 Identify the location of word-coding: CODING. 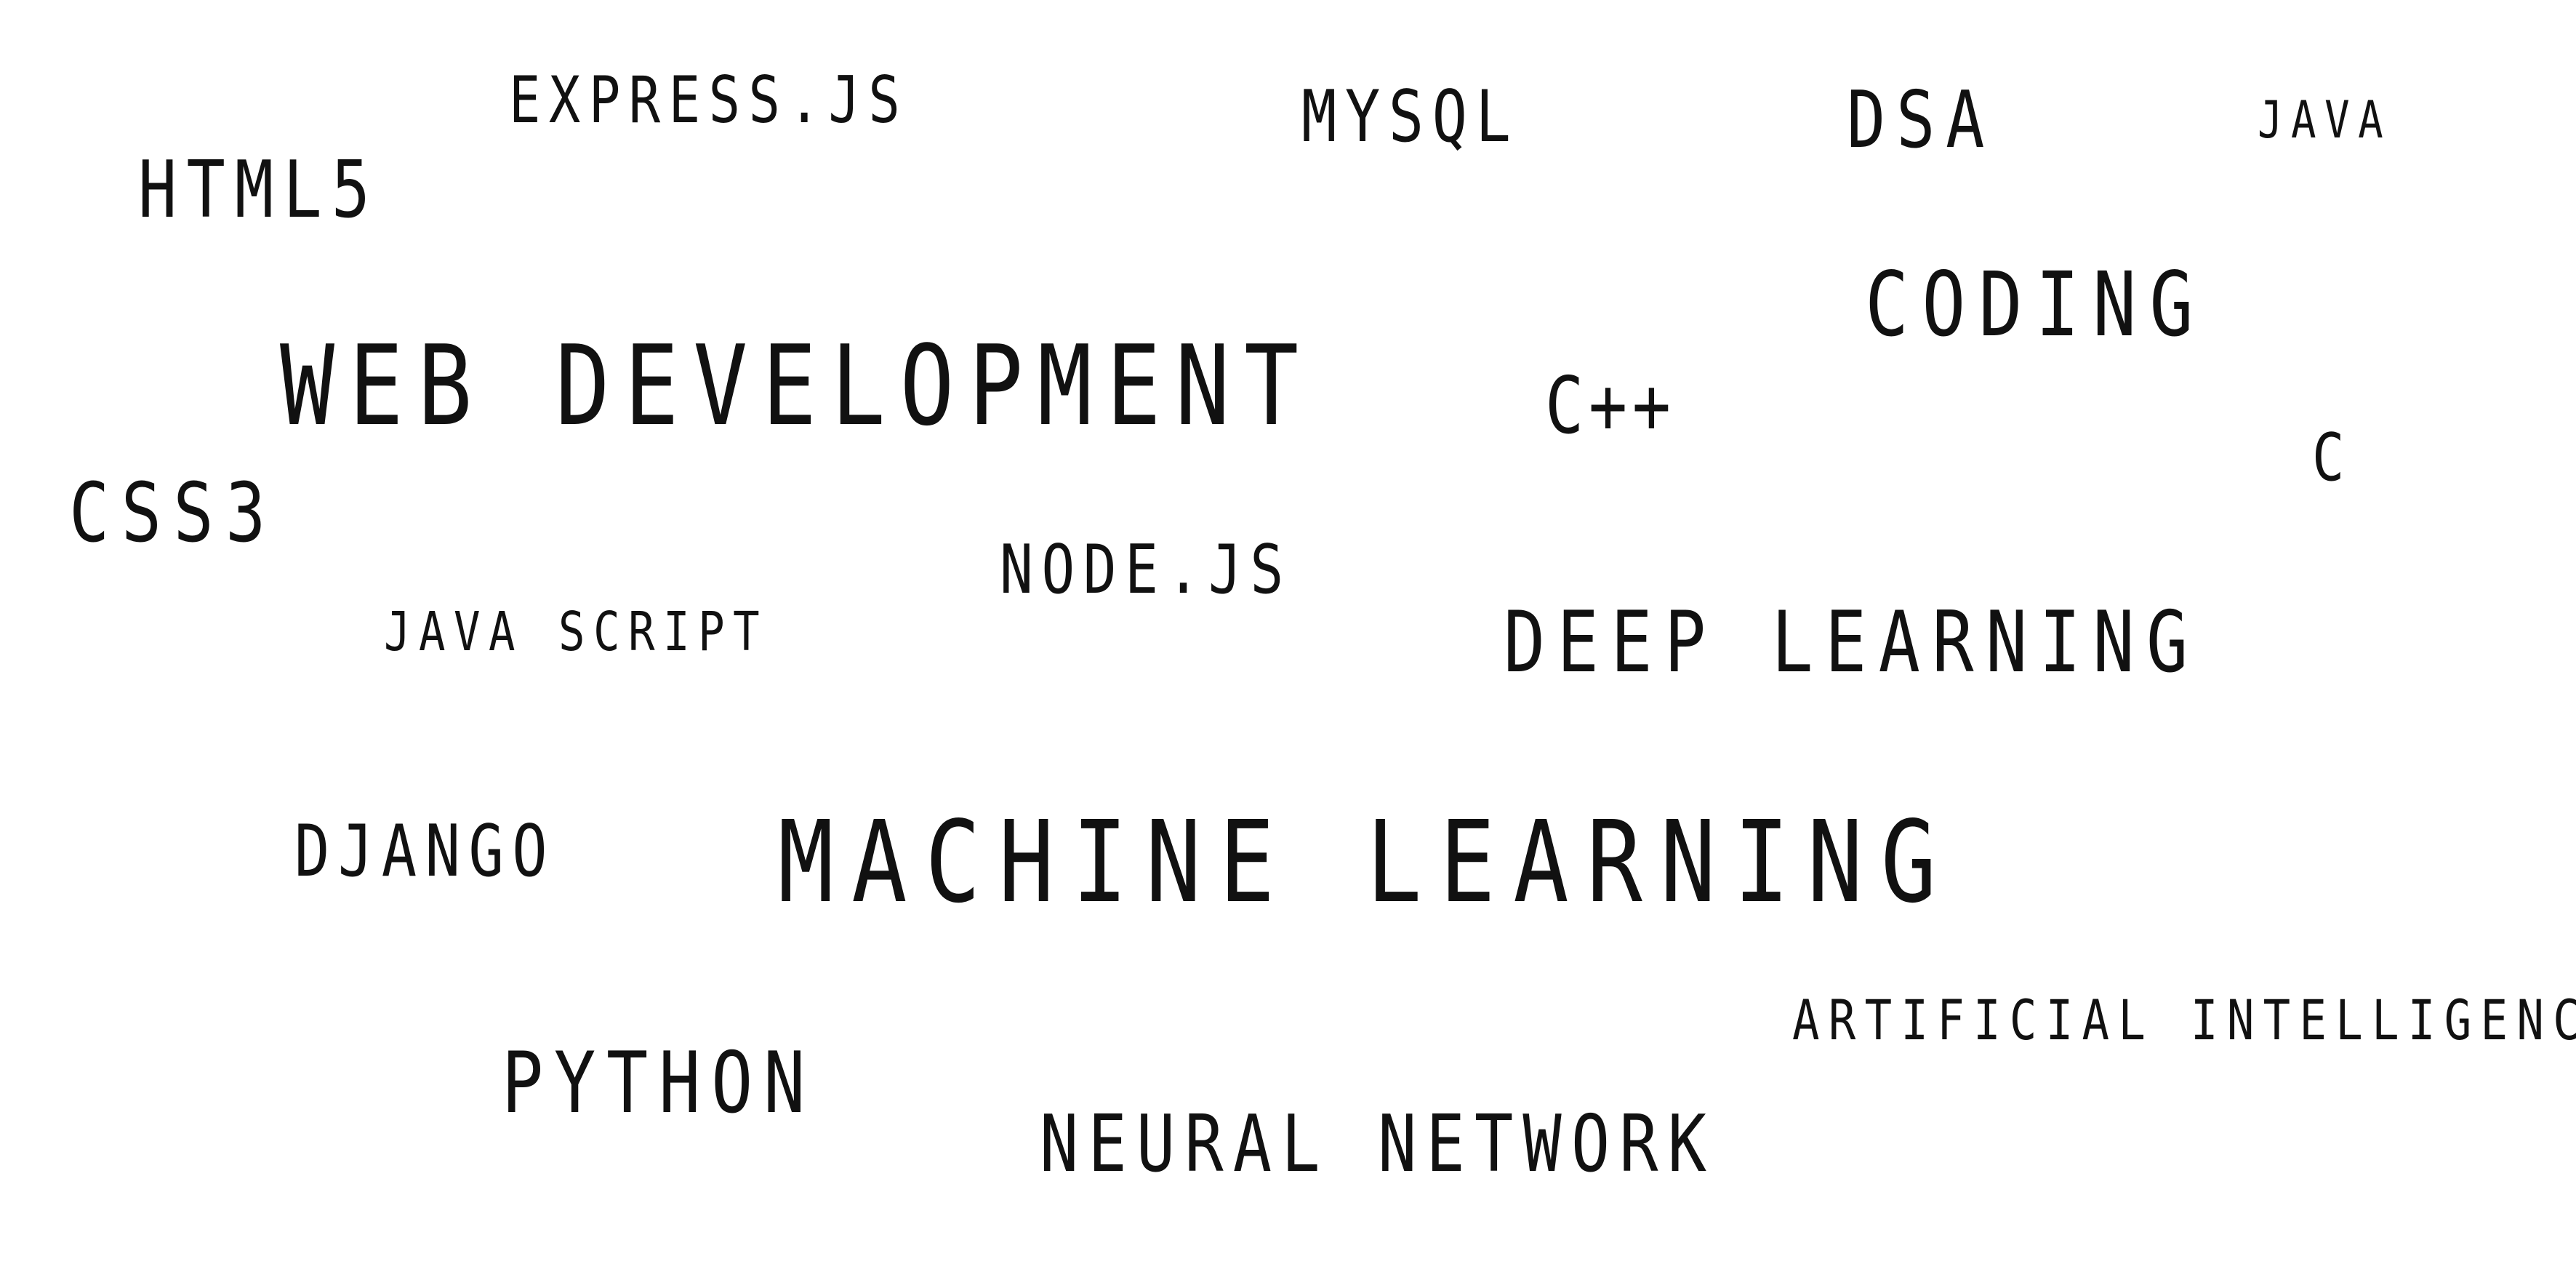
(2036, 304).